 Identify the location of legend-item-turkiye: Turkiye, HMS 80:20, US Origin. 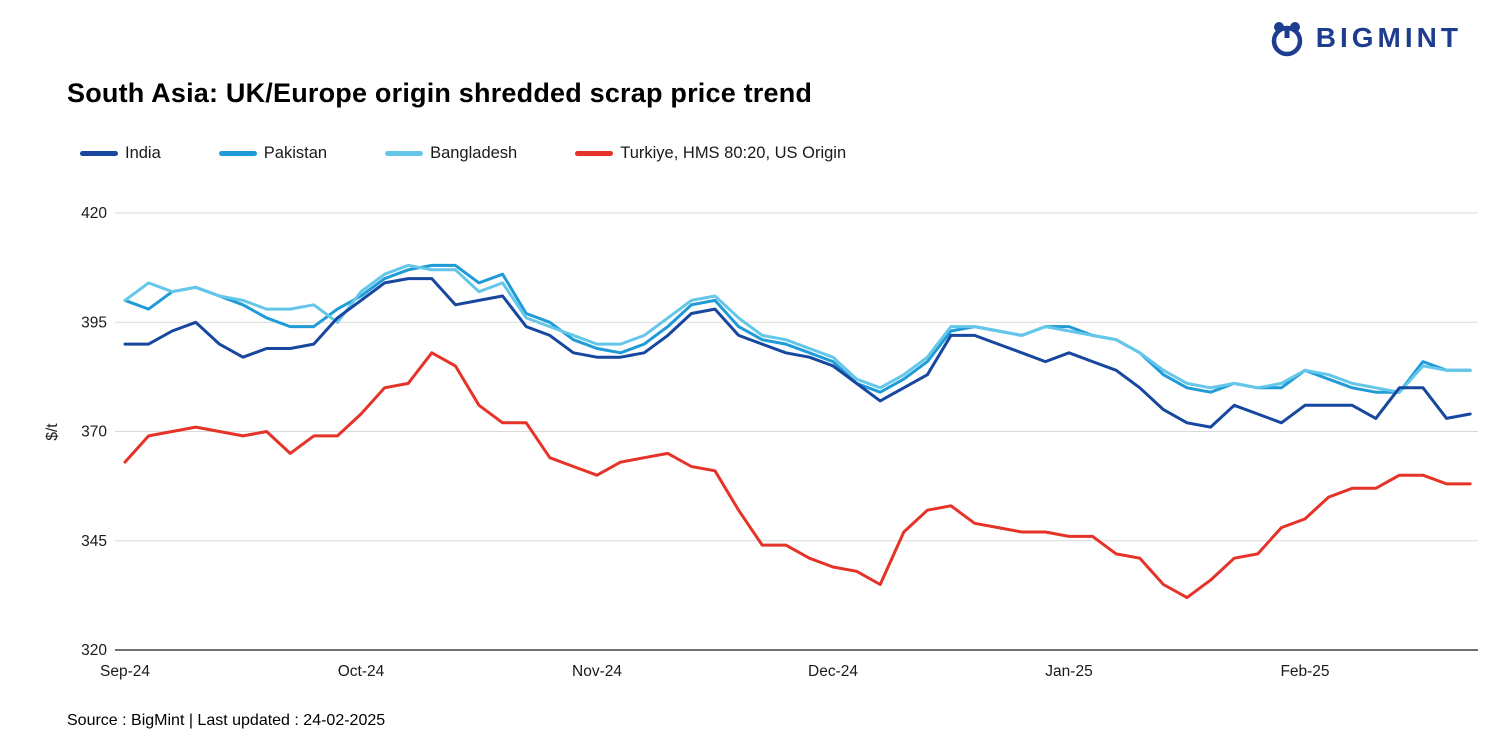
(710, 153).